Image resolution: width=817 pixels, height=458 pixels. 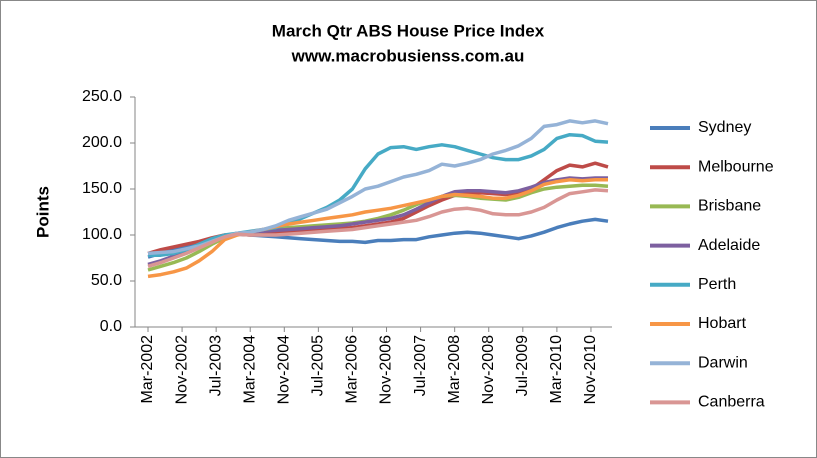 What do you see at coordinates (181, 369) in the screenshot?
I see `x-tick-label: Nov-2002` at bounding box center [181, 369].